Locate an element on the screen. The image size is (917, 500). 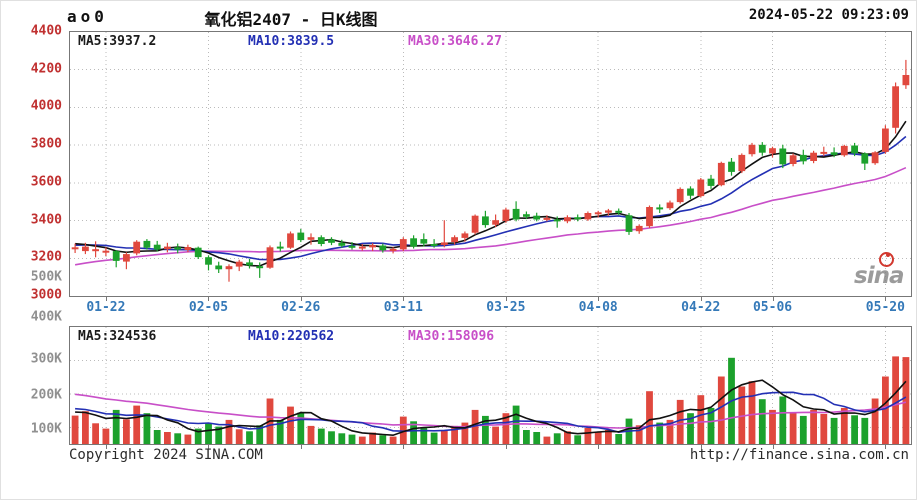
volume-ma5-label: MA5:324536 is located at coordinates (117, 336).